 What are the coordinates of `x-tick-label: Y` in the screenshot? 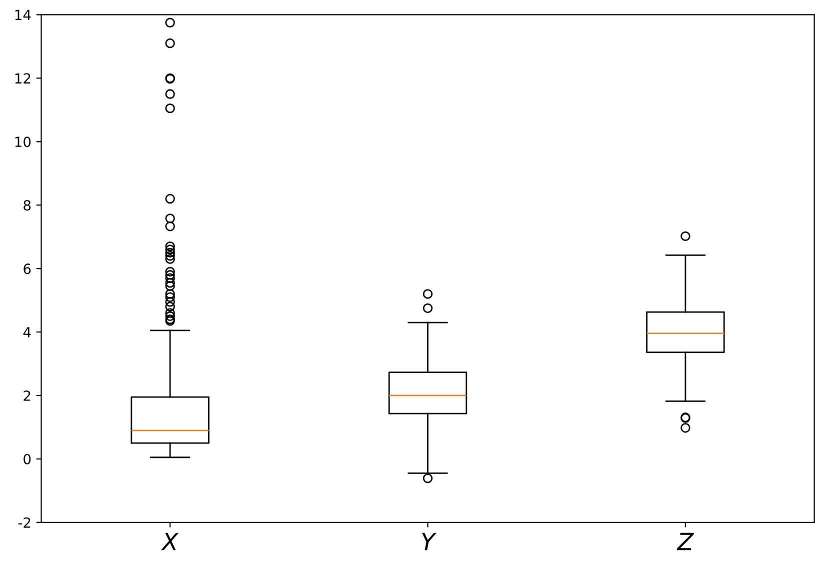 It's located at (429, 541).